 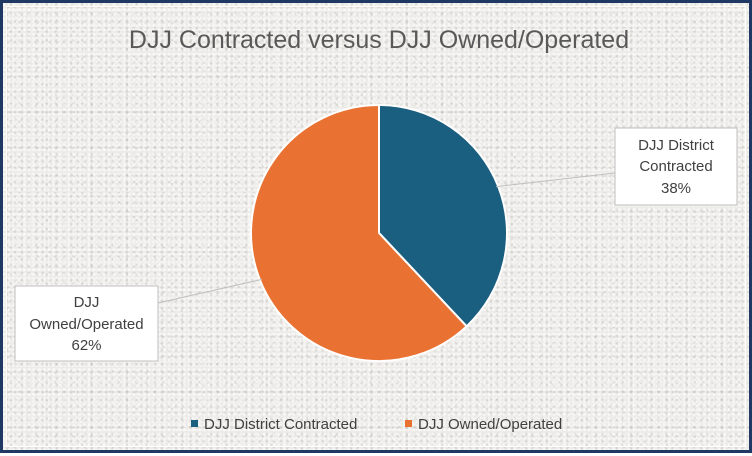 I want to click on callout-label-line2: Owned/Operated, so click(x=86, y=324).